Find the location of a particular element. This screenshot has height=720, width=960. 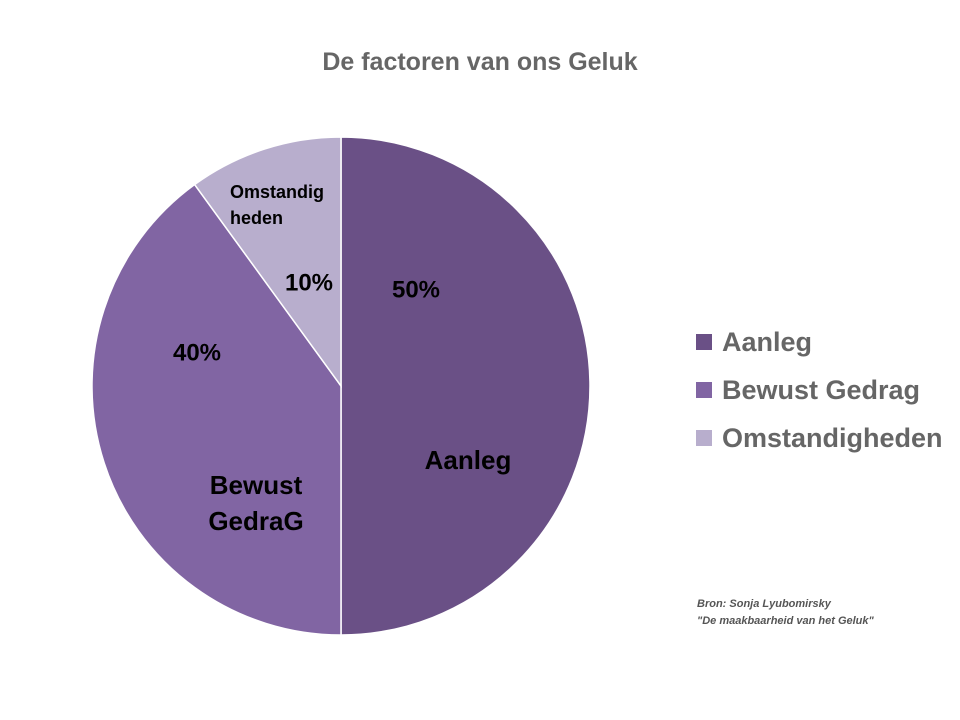

pie-slice-omstandigheden is located at coordinates (267, 262).